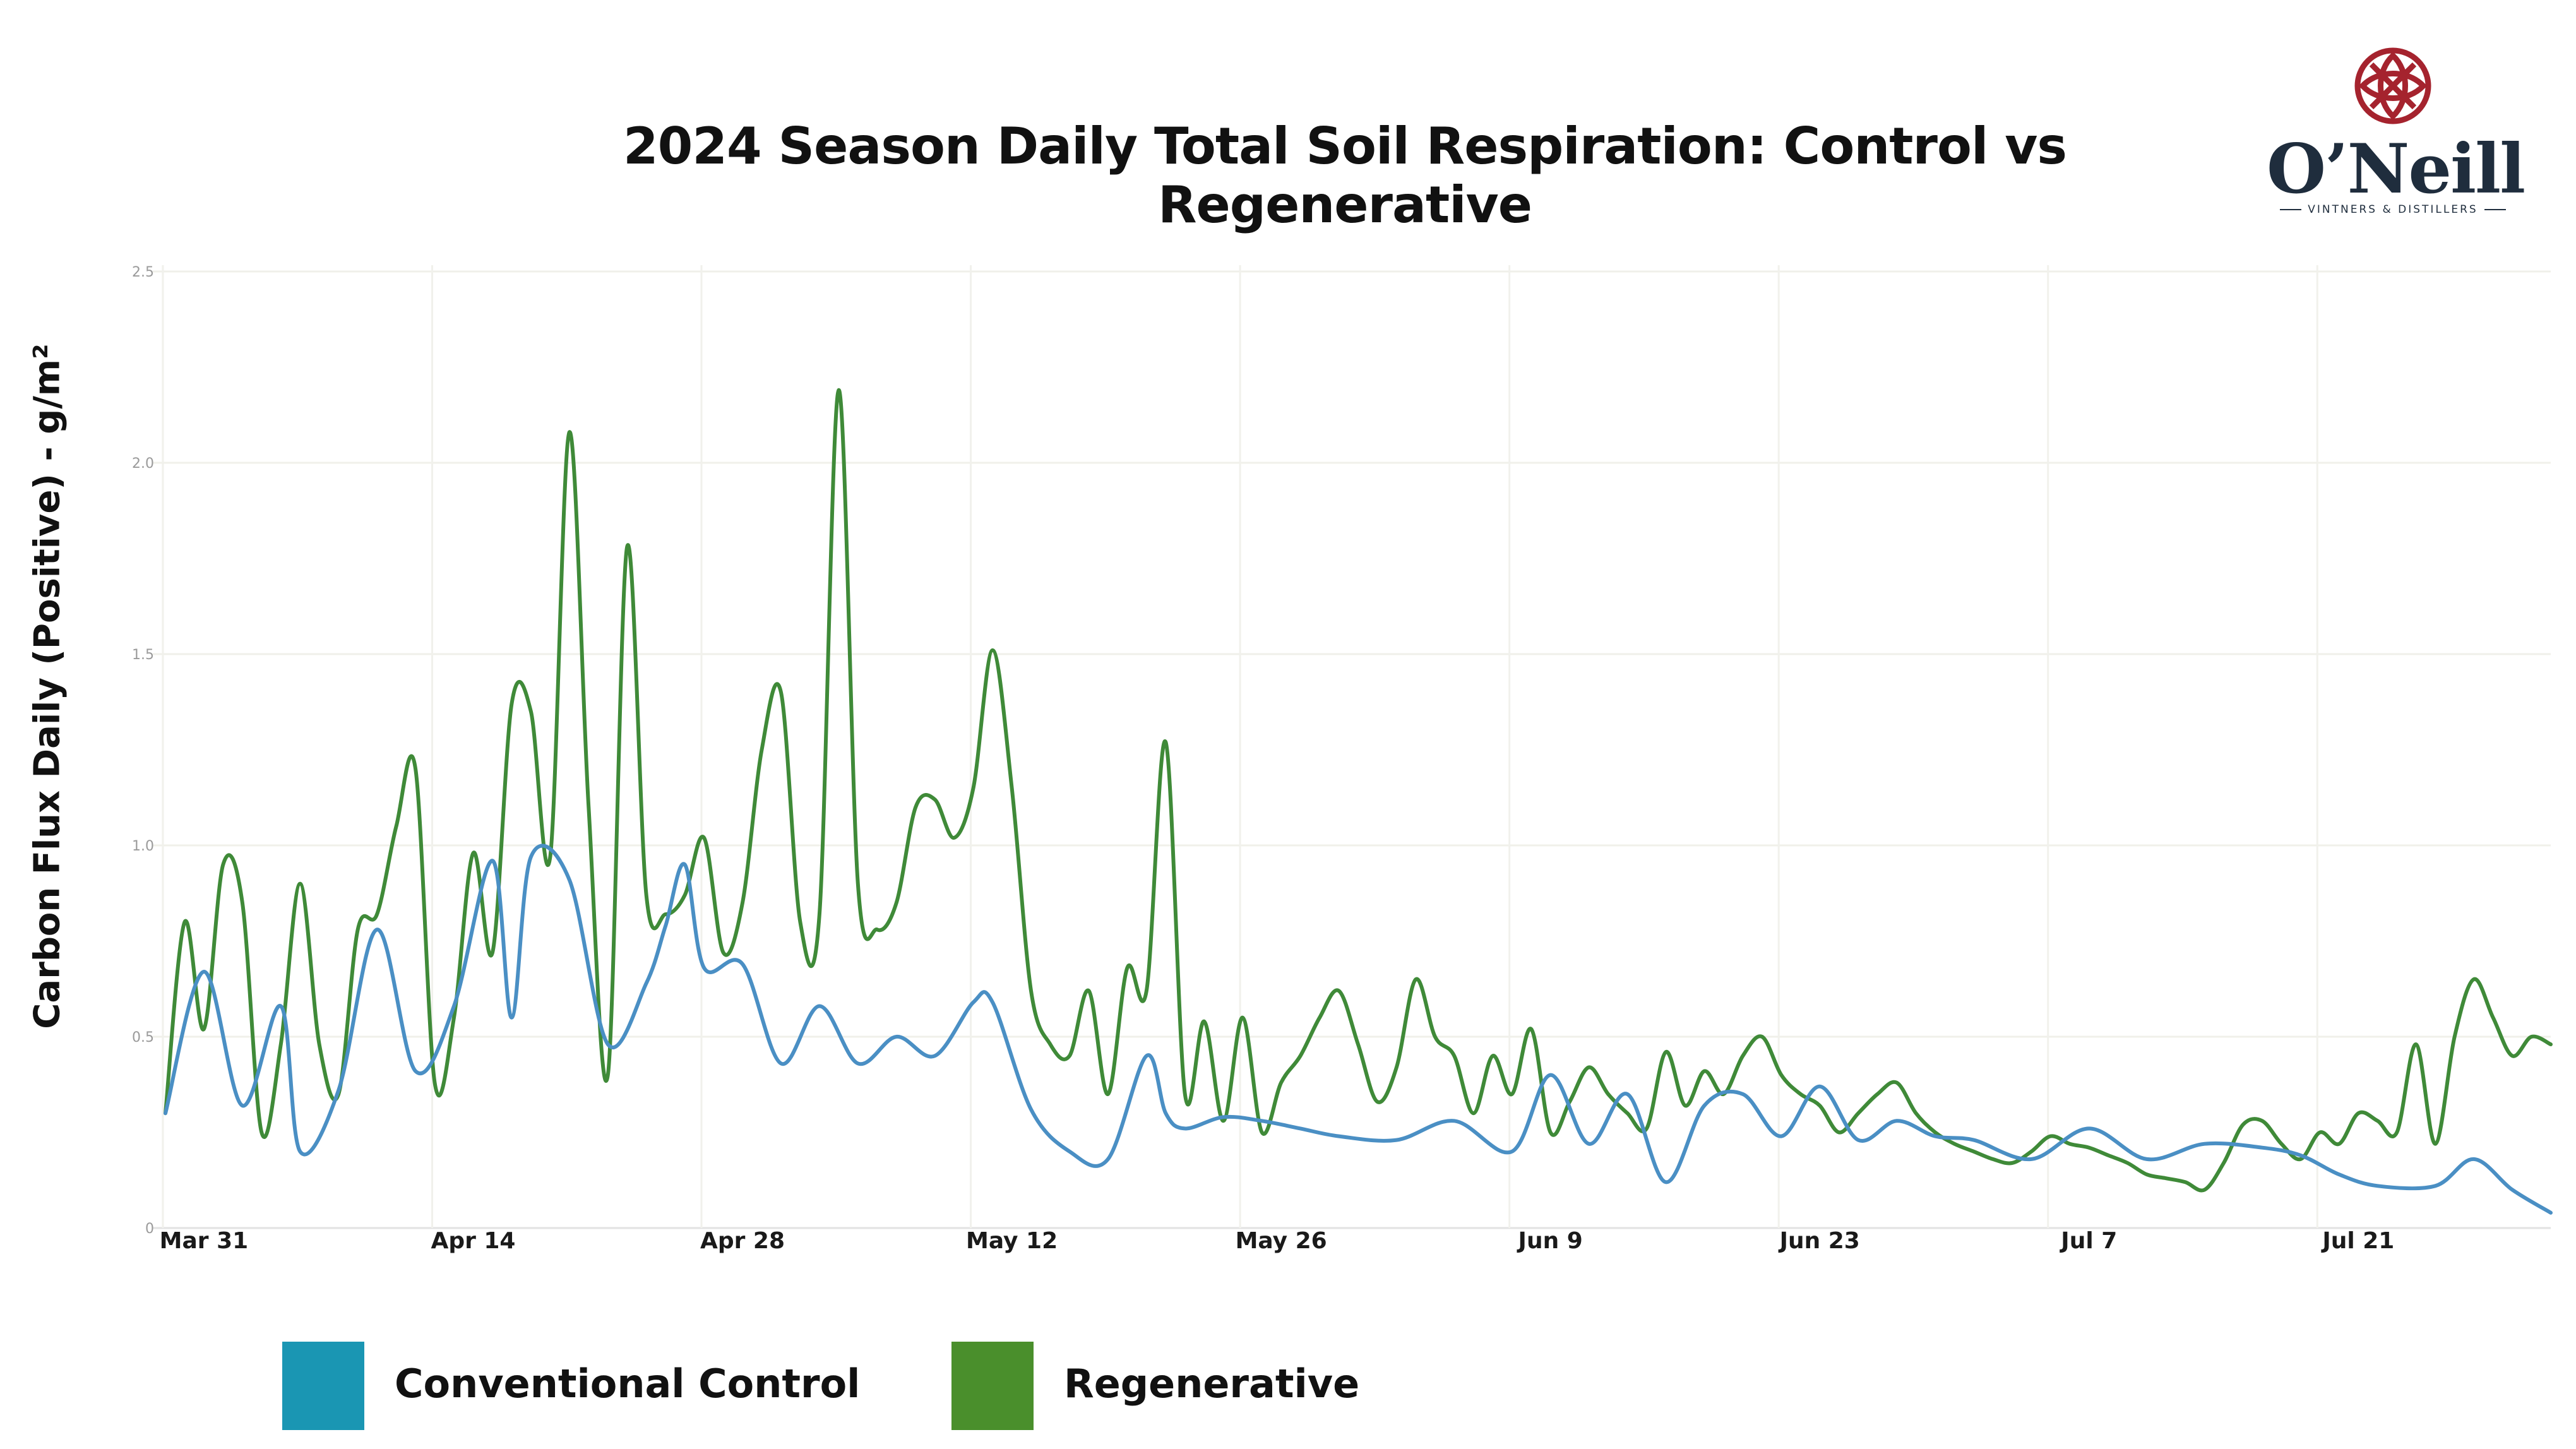 The height and width of the screenshot is (1449, 2576). What do you see at coordinates (2392, 85) in the screenshot?
I see `crossed-circle-emblem-icon` at bounding box center [2392, 85].